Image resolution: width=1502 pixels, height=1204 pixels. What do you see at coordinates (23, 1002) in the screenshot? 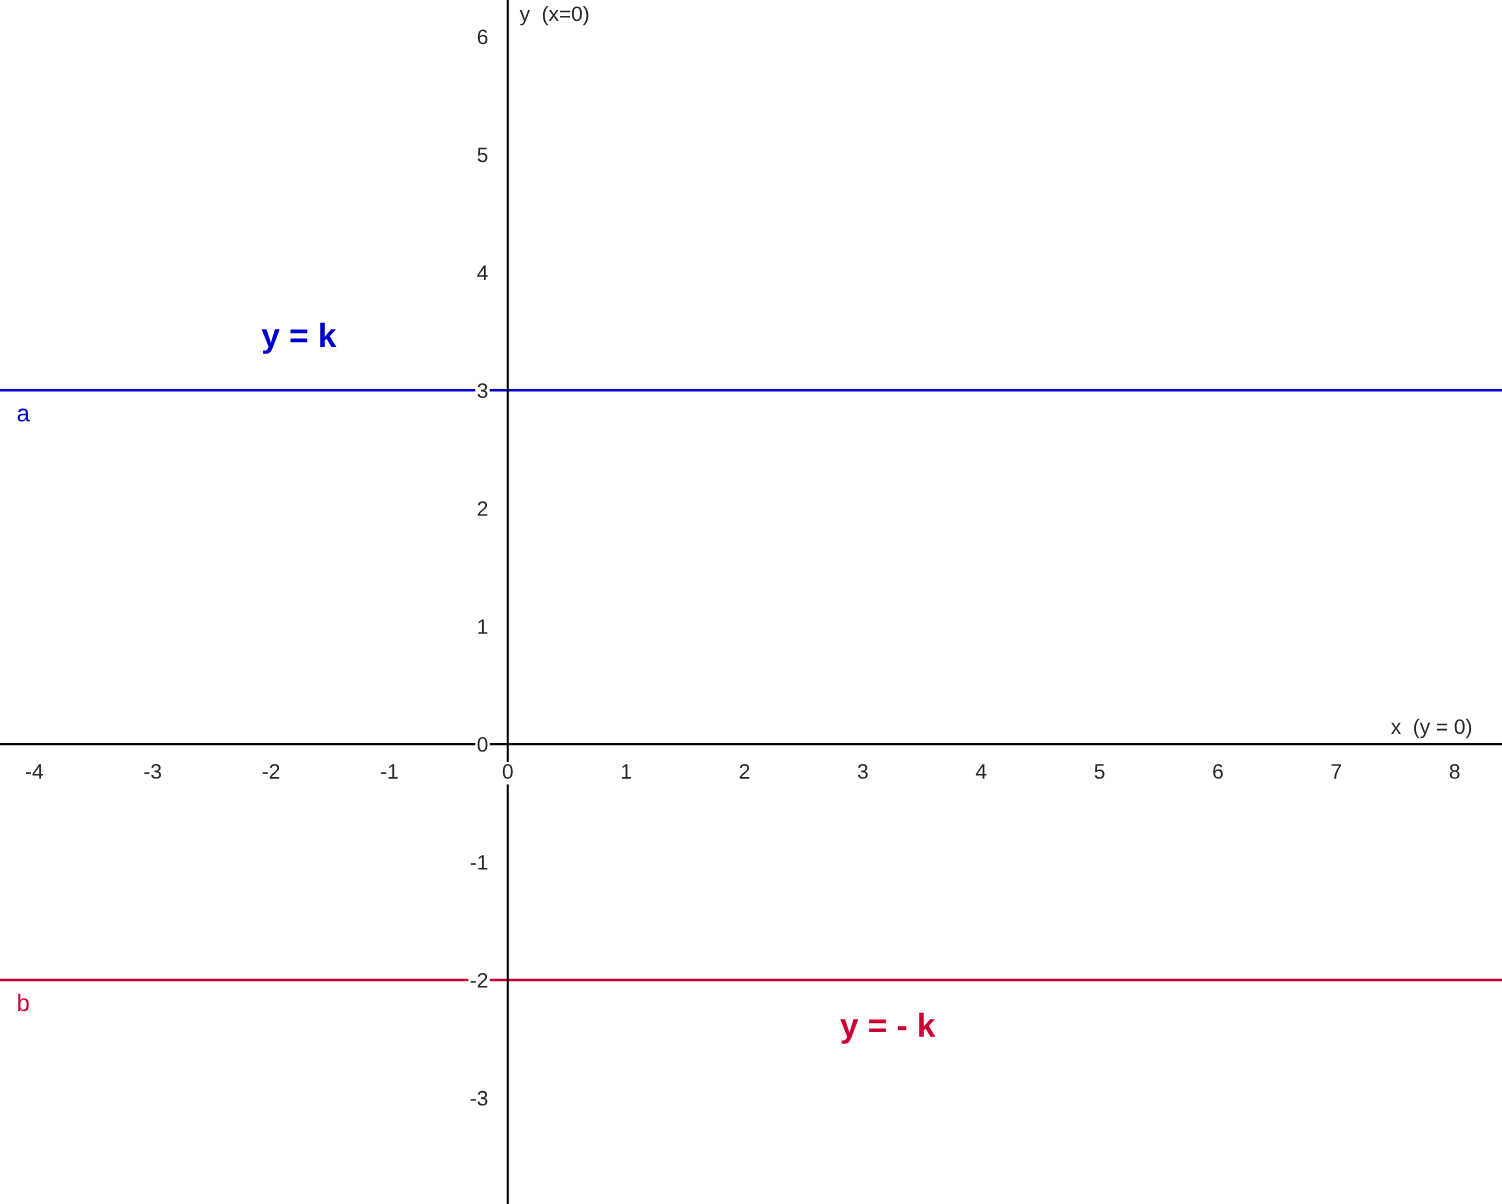
I see `ref-line-label: b` at bounding box center [23, 1002].